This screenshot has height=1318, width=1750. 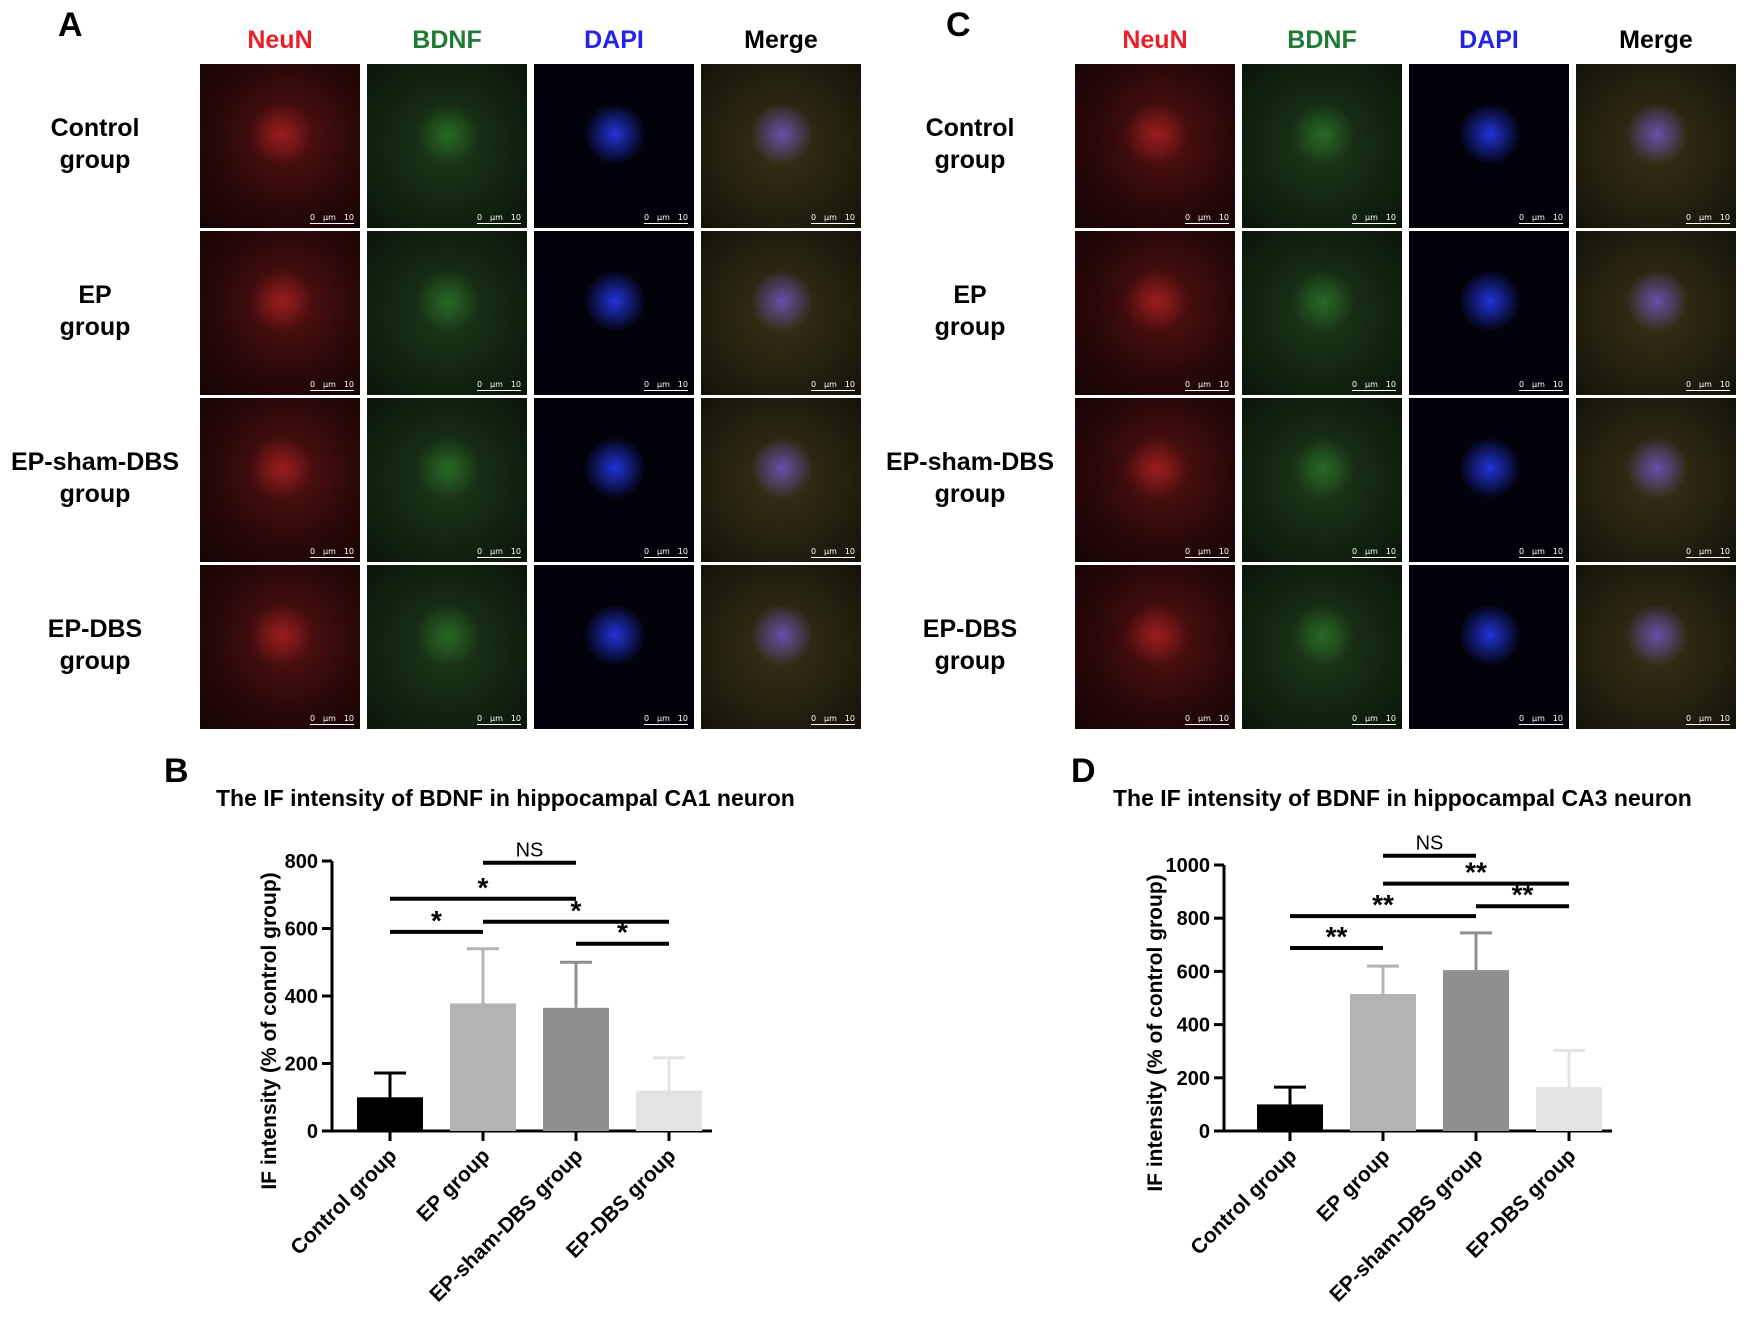 What do you see at coordinates (447, 40) in the screenshot?
I see `channel-header-bdnf: BDNF` at bounding box center [447, 40].